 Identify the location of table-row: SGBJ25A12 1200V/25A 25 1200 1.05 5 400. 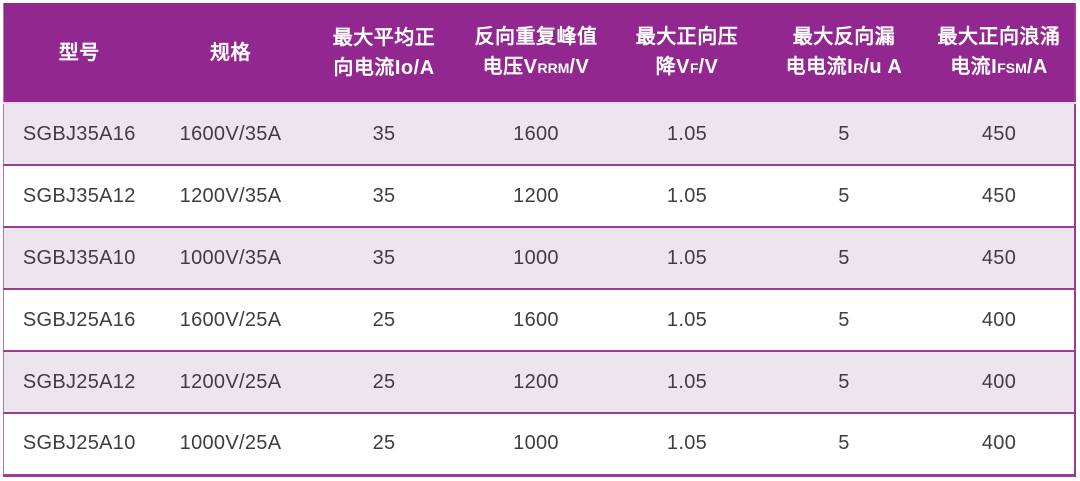
(539, 382).